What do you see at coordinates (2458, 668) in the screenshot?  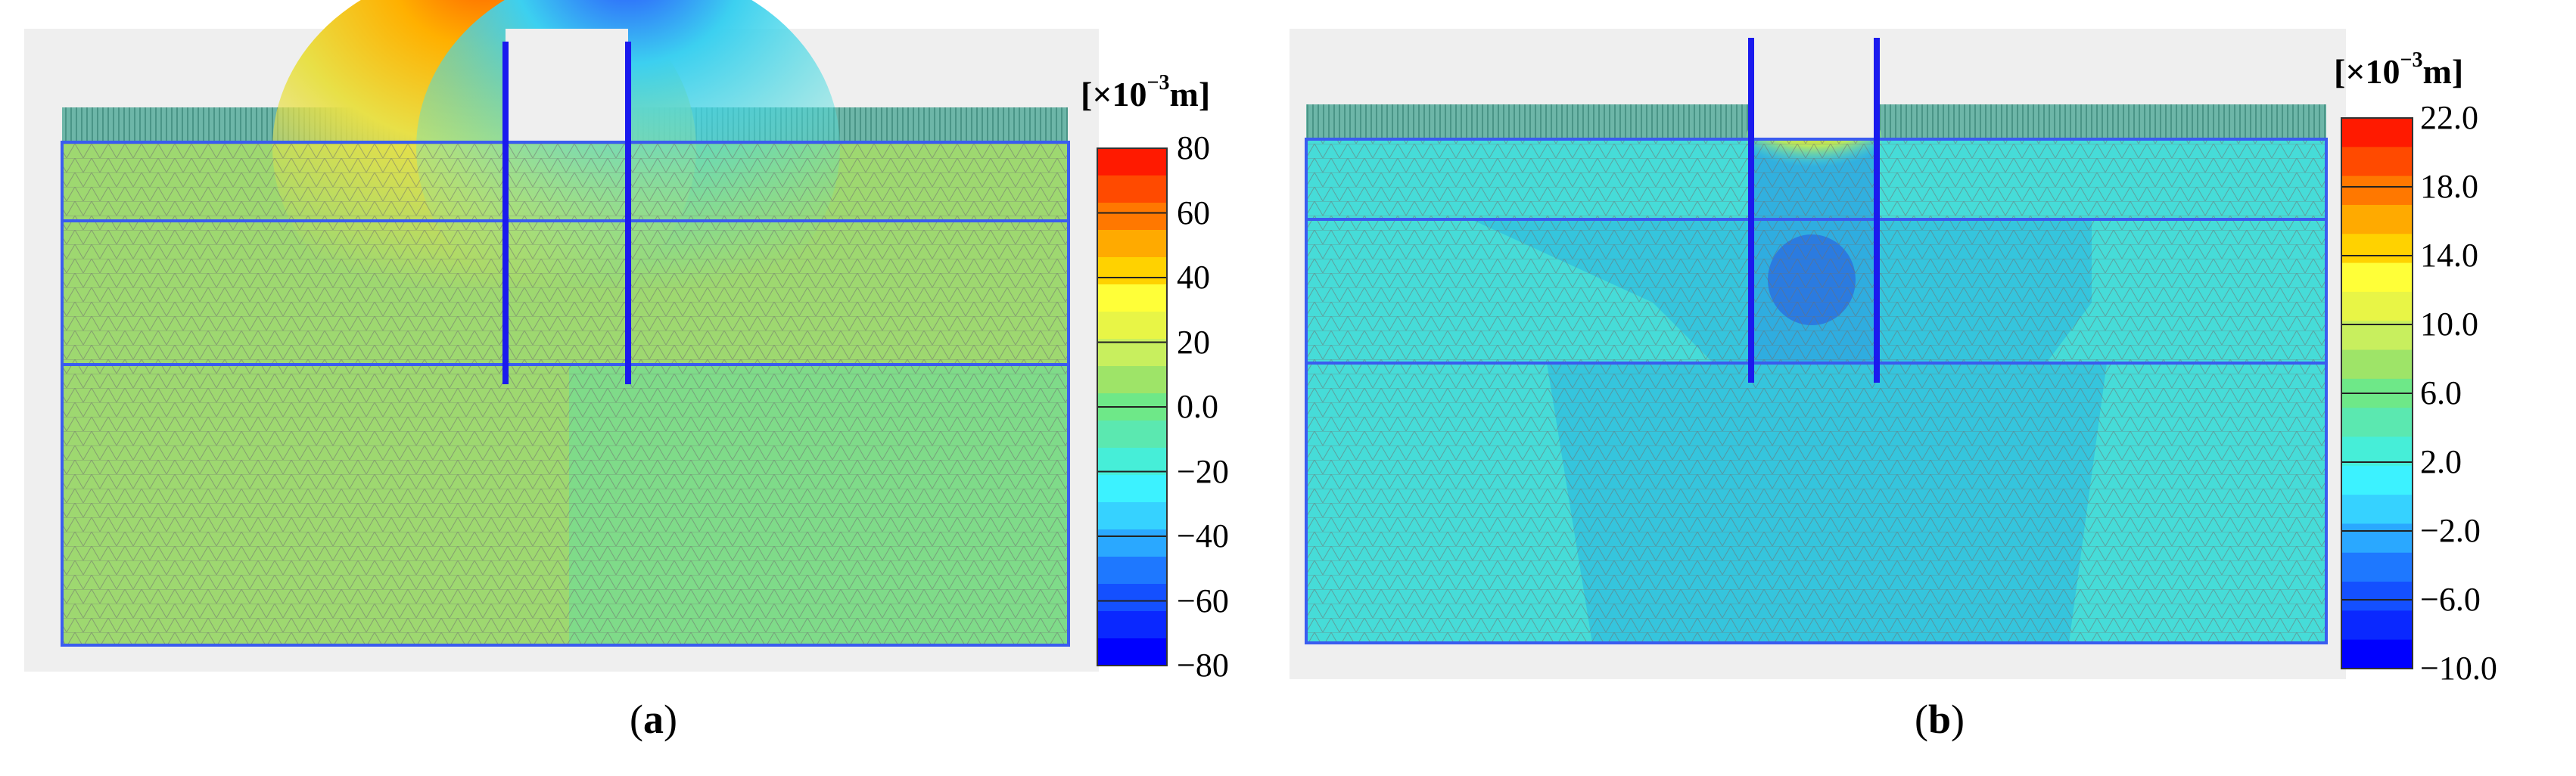 I see `colorbar-tick-label: −10.0` at bounding box center [2458, 668].